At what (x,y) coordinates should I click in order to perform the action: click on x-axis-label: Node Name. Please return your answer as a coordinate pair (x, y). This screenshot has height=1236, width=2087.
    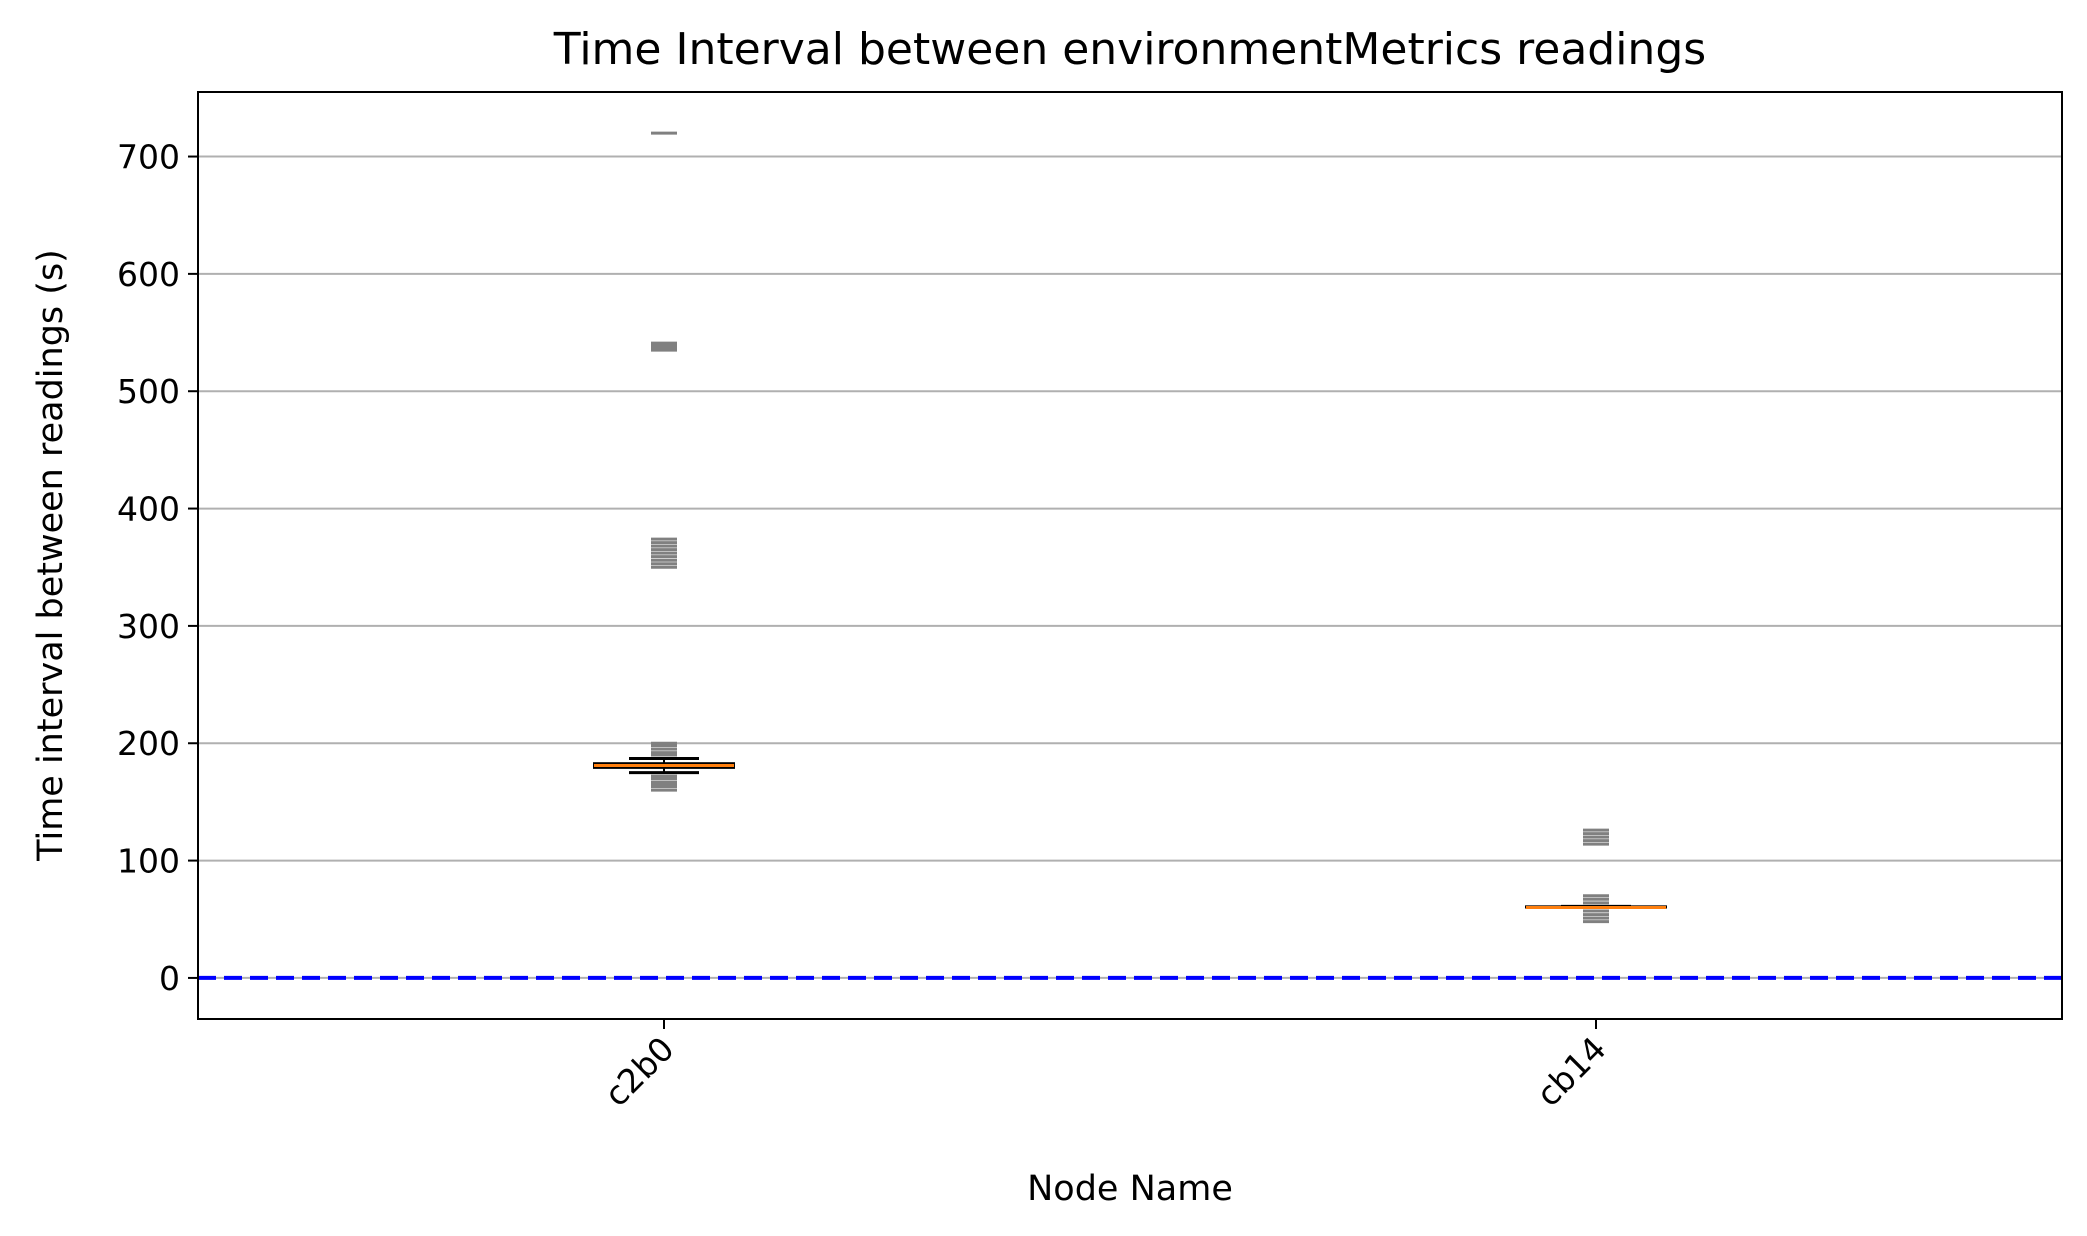
    Looking at the image, I should click on (1130, 1189).